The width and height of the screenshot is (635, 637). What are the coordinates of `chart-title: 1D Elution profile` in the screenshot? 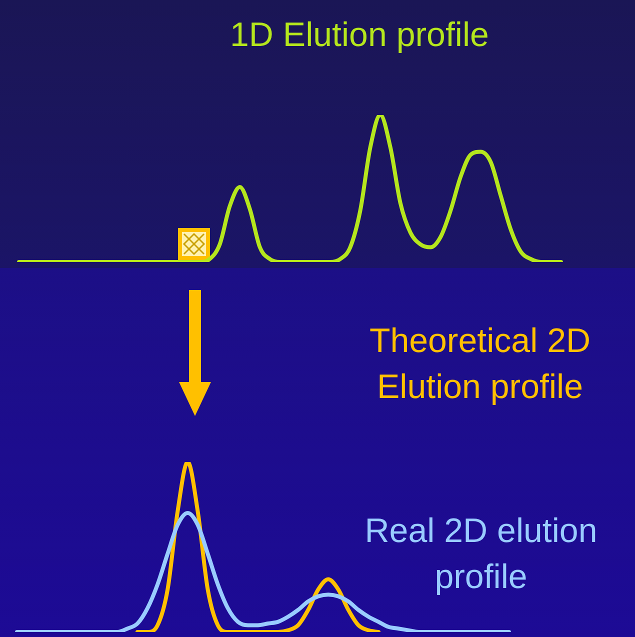 It's located at (359, 35).